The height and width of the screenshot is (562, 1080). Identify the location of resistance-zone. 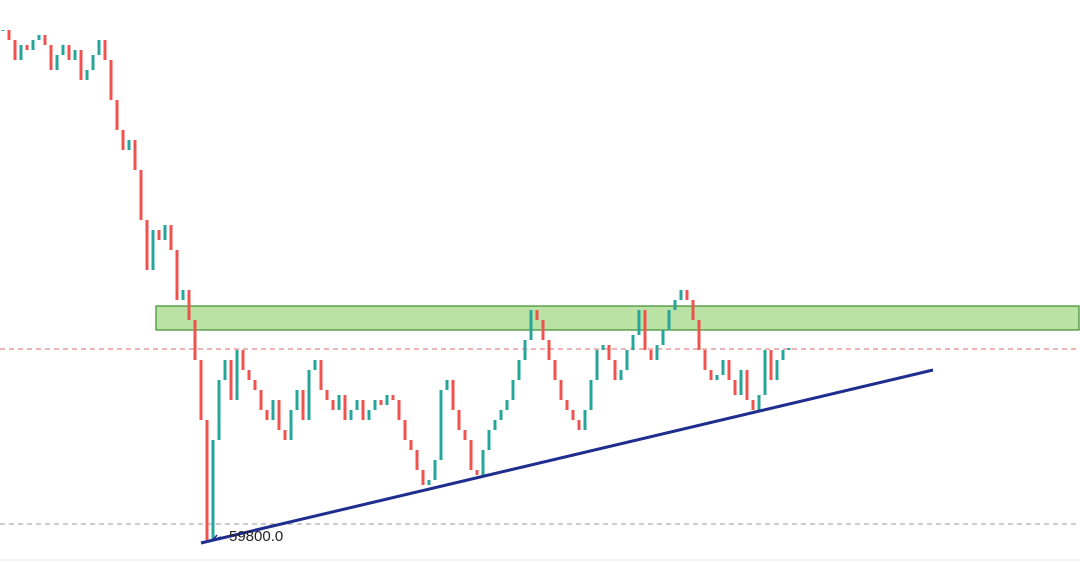
(617, 318).